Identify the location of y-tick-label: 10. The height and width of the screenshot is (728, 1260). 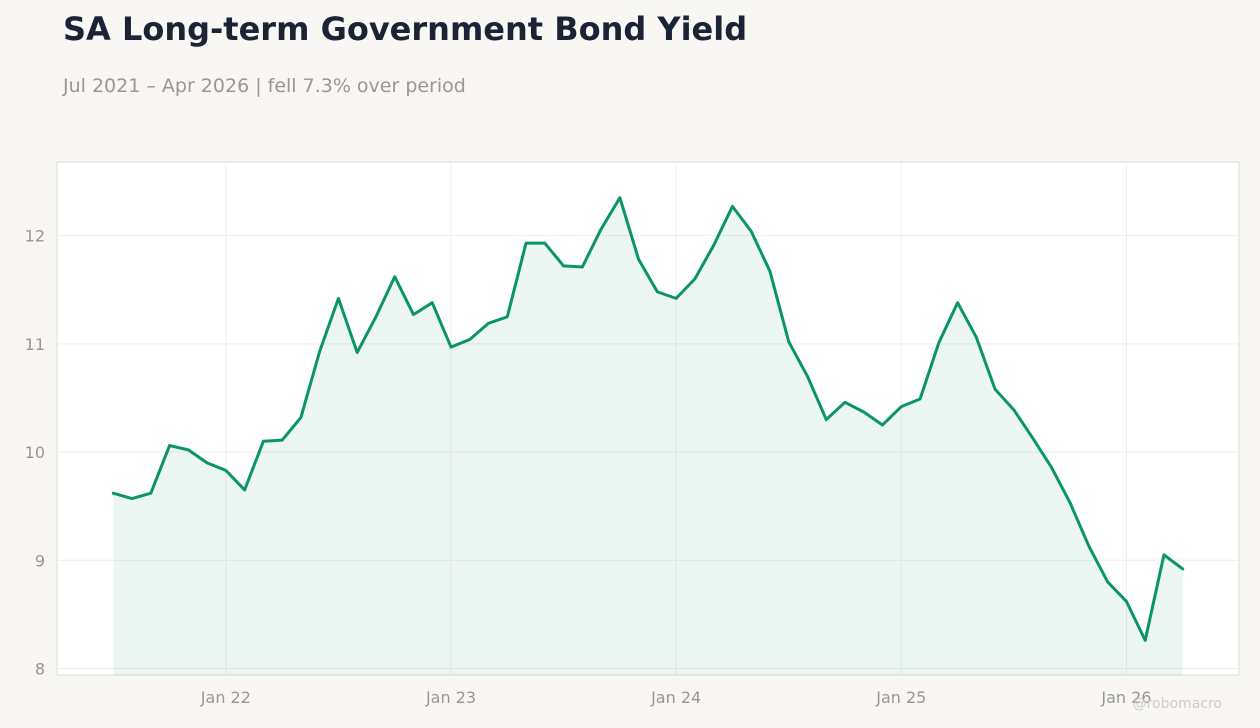
(35, 452).